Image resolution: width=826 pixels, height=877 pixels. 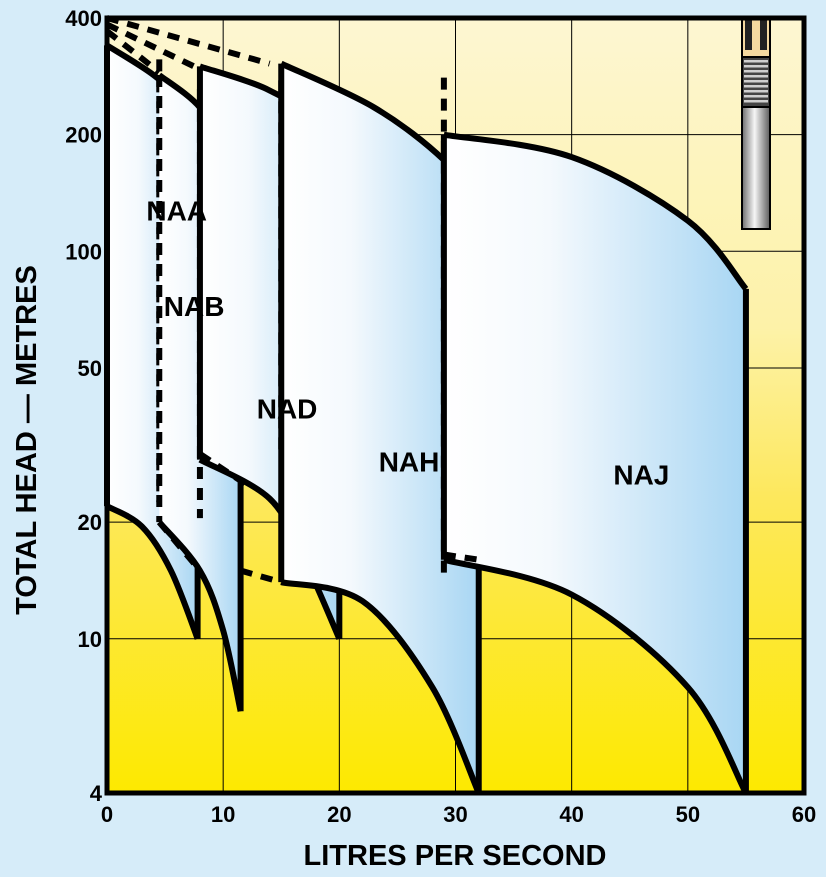 I want to click on y-tick-label: 50, so click(x=90, y=368).